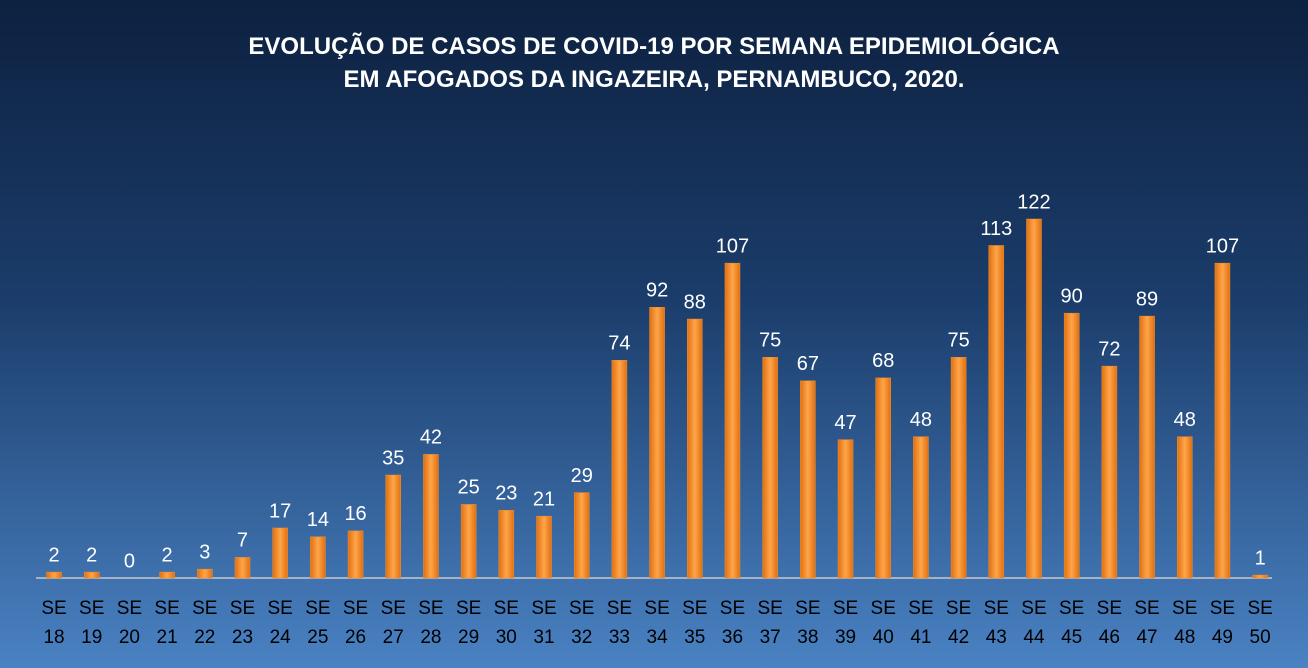 Image resolution: width=1308 pixels, height=668 pixels. Describe the element at coordinates (1033, 202) in the screenshot. I see `value-label: 122` at that location.